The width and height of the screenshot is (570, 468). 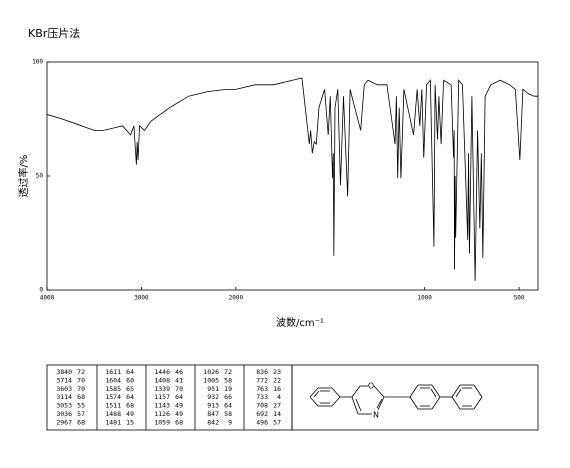 What do you see at coordinates (519, 298) in the screenshot?
I see `x-tick-label: 500` at bounding box center [519, 298].